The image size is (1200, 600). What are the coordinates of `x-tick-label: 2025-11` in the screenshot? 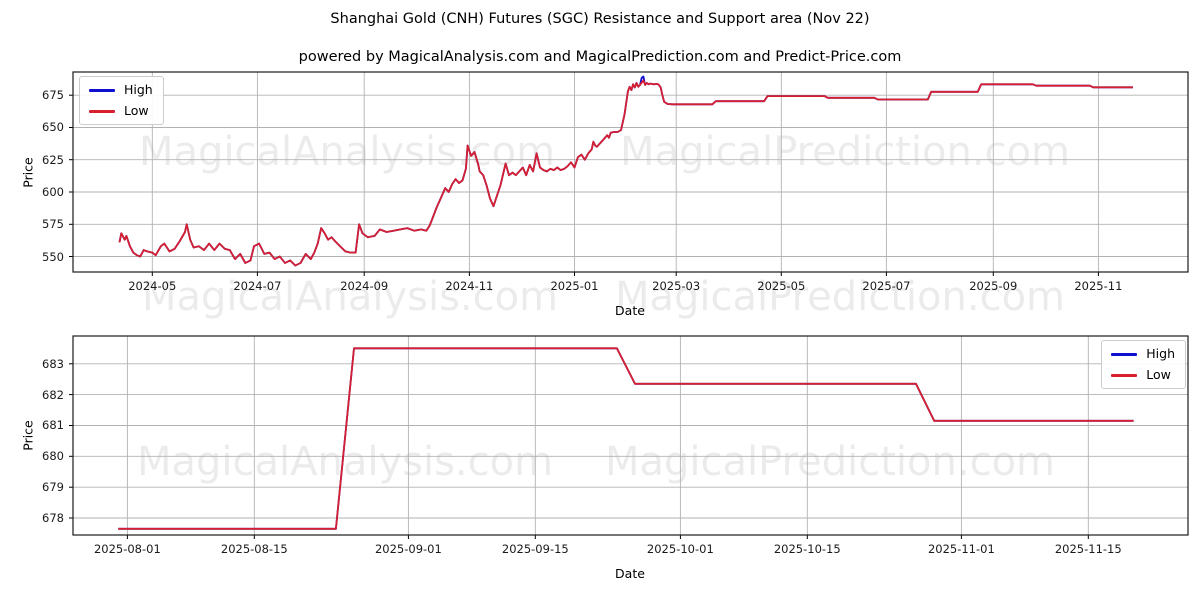 It's located at (1098, 286).